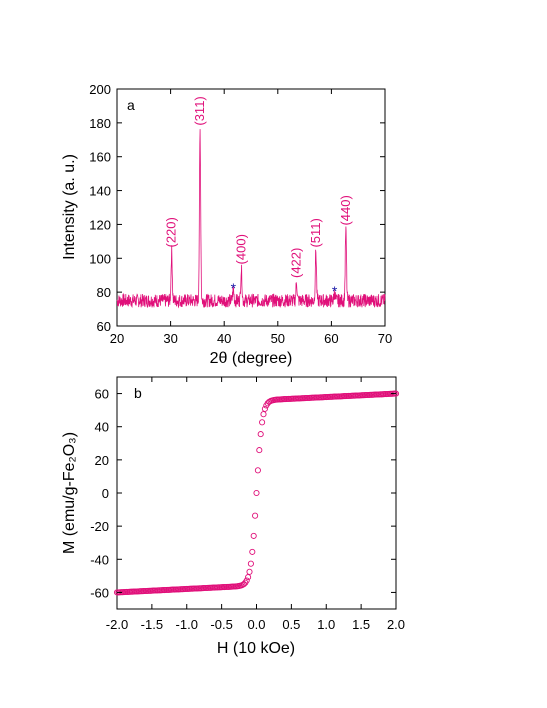 The height and width of the screenshot is (708, 547). What do you see at coordinates (69, 493) in the screenshot?
I see `magnetization-y-axis-label: M (emu/g-Fe₂O₃)` at bounding box center [69, 493].